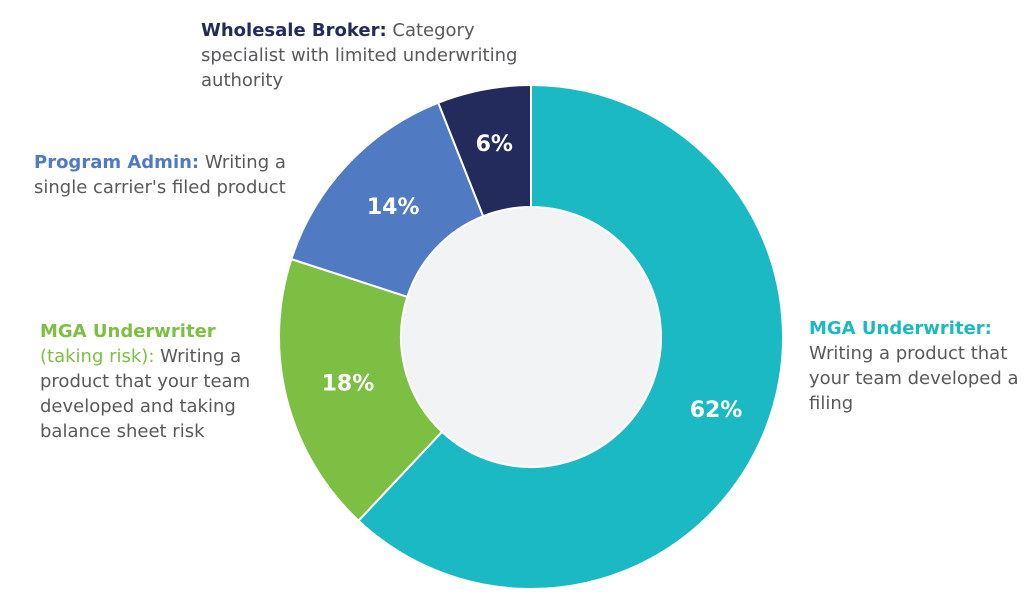 The image size is (1024, 599). What do you see at coordinates (151, 356) in the screenshot?
I see `mga-underwriter-risk-colon: :` at bounding box center [151, 356].